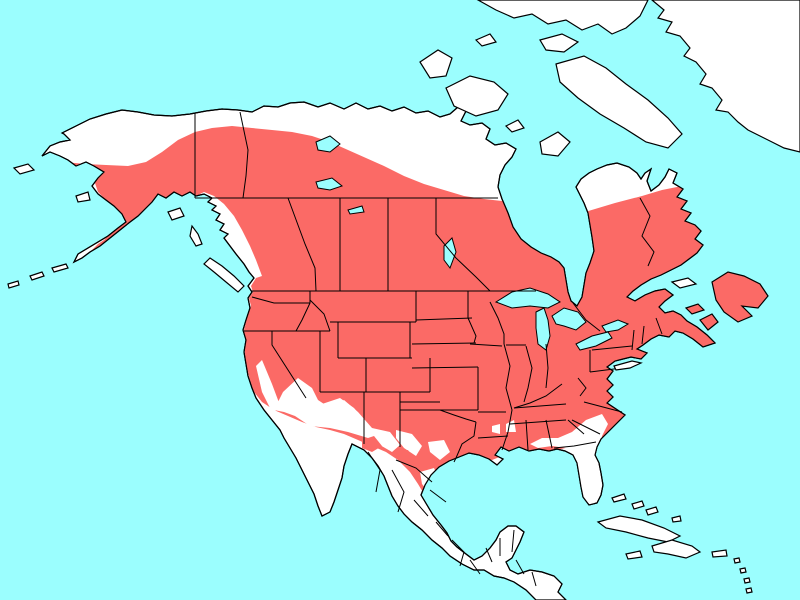 The width and height of the screenshot is (800, 600). What do you see at coordinates (244, 155) in the screenshot?
I see `border-yukon-nwt` at bounding box center [244, 155].